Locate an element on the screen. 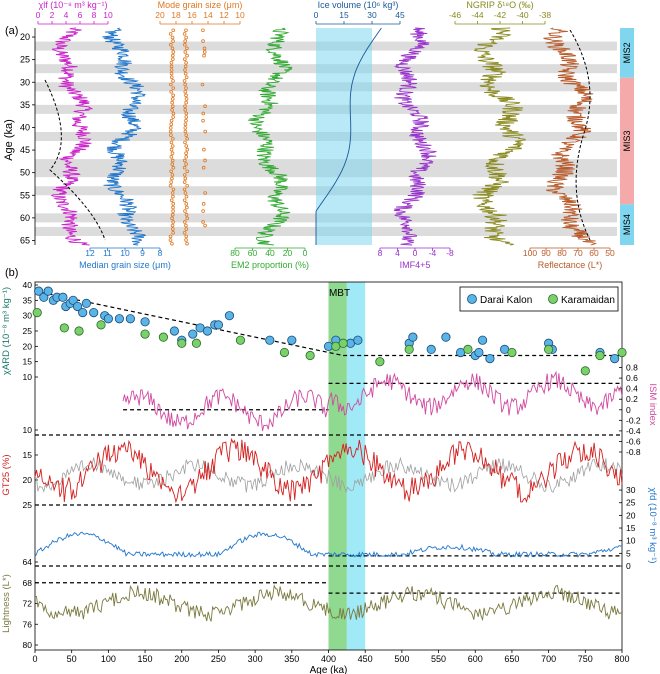 The width and height of the screenshot is (660, 674). column-axis-title: IMF4+5 is located at coordinates (415, 265).